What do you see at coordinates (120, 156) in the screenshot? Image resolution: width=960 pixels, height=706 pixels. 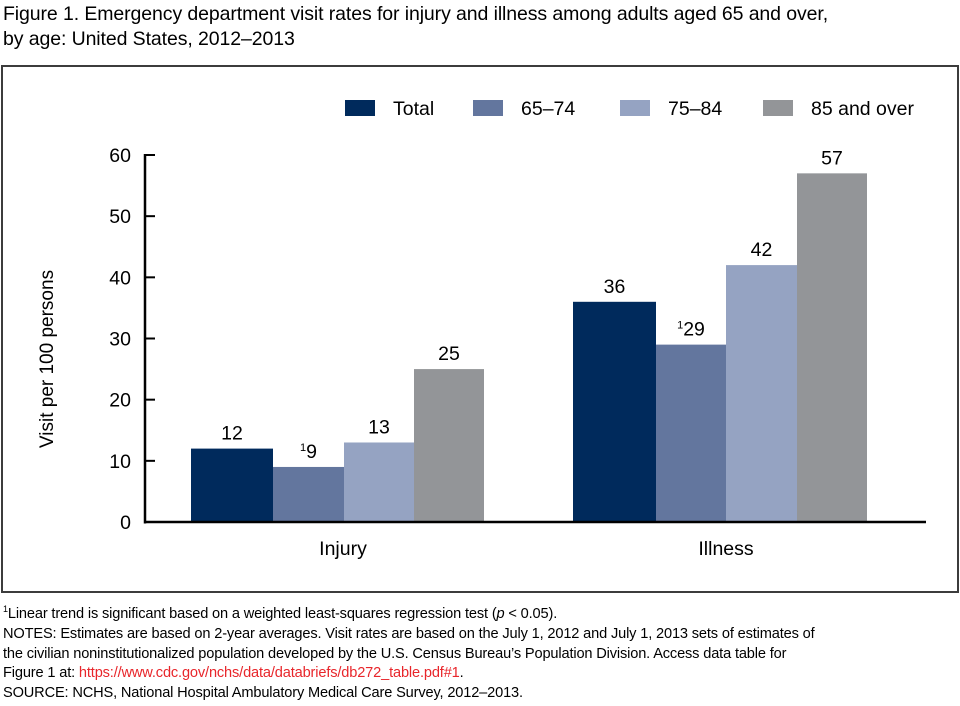 I see `y-tick-label-60: 60` at bounding box center [120, 156].